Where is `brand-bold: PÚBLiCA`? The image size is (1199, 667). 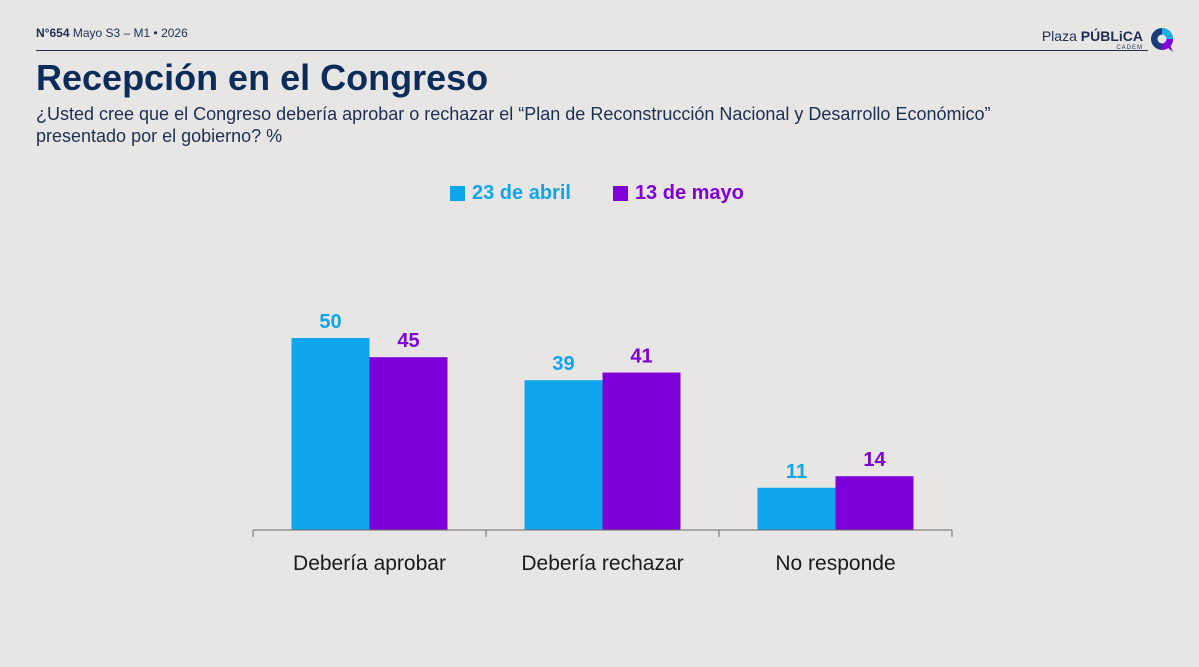 brand-bold: PÚBLiCA is located at coordinates (1111, 36).